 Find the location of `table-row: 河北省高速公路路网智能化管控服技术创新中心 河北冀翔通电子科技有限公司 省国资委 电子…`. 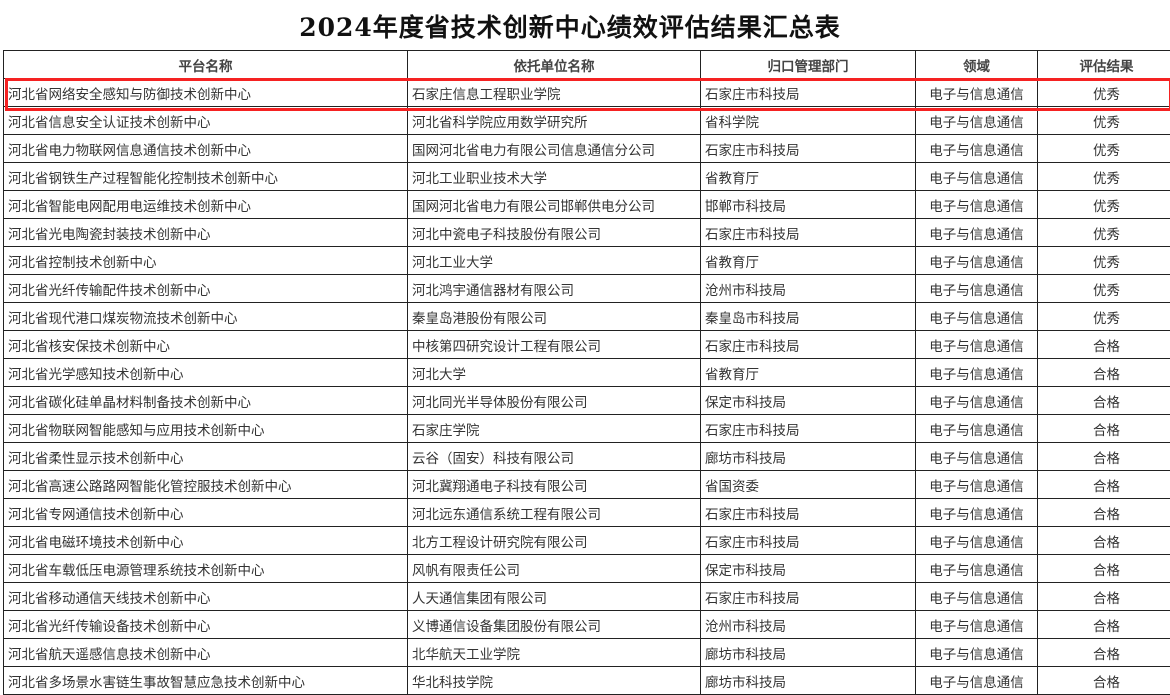

table-row: 河北省高速公路路网智能化管控服技术创新中心 河北冀翔通电子科技有限公司 省国资委 电子… is located at coordinates (586, 484).